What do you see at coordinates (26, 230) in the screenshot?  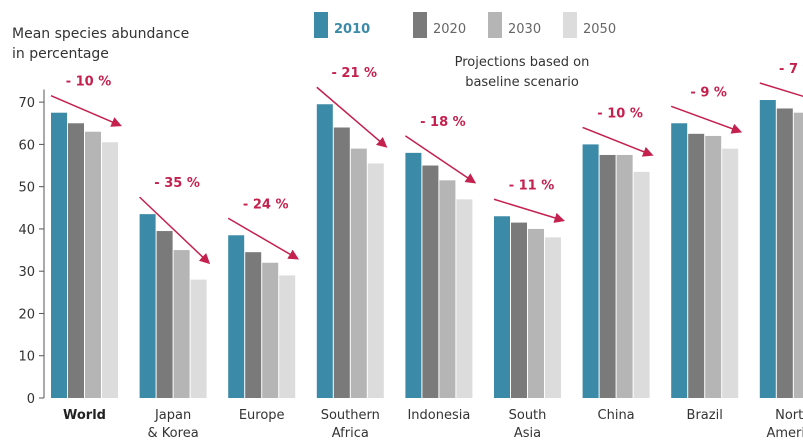 I see `y-tick-label: 40` at bounding box center [26, 230].